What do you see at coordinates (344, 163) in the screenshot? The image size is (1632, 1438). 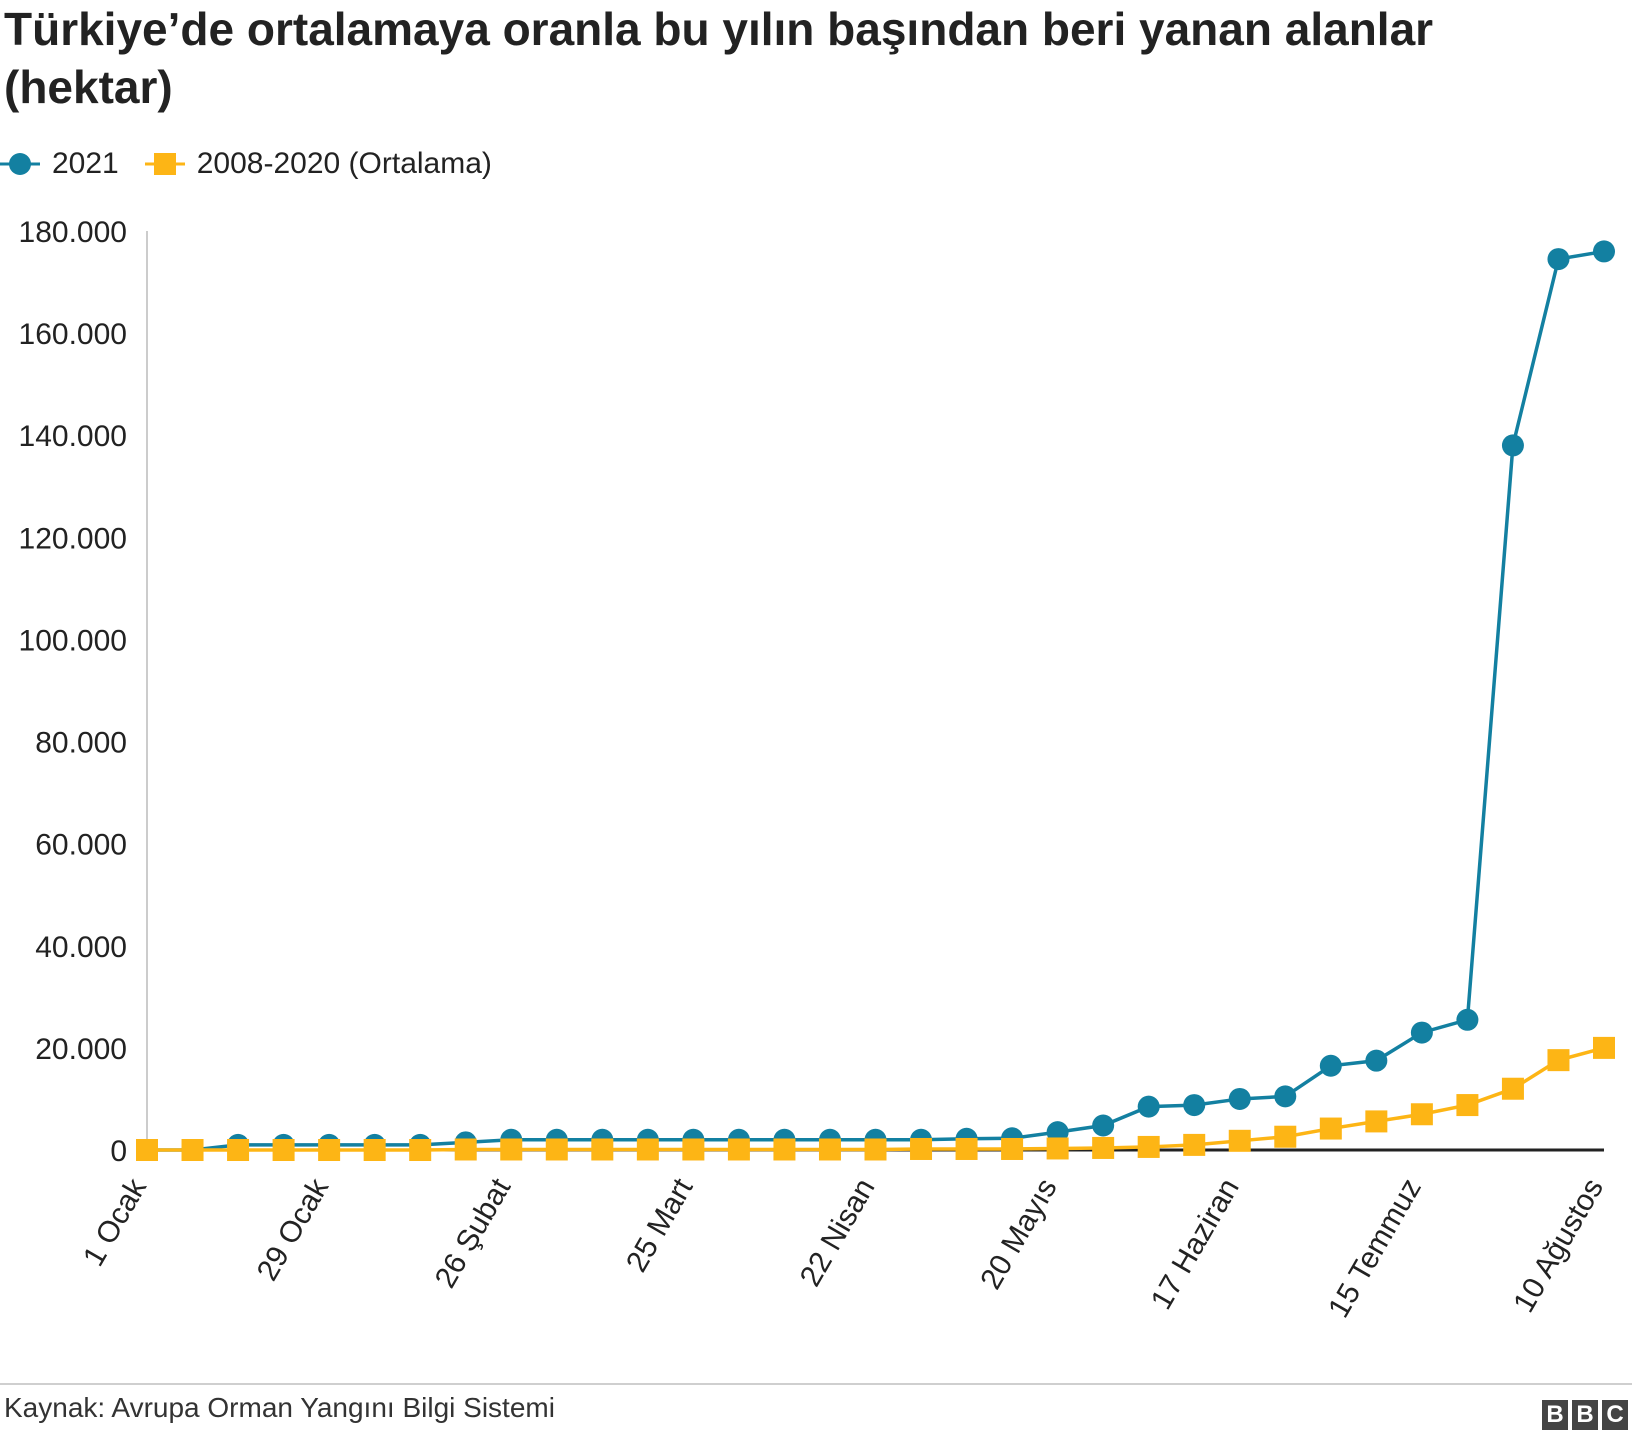 I see `legend-label-average: 2008-2020 (Ortalama)` at bounding box center [344, 163].